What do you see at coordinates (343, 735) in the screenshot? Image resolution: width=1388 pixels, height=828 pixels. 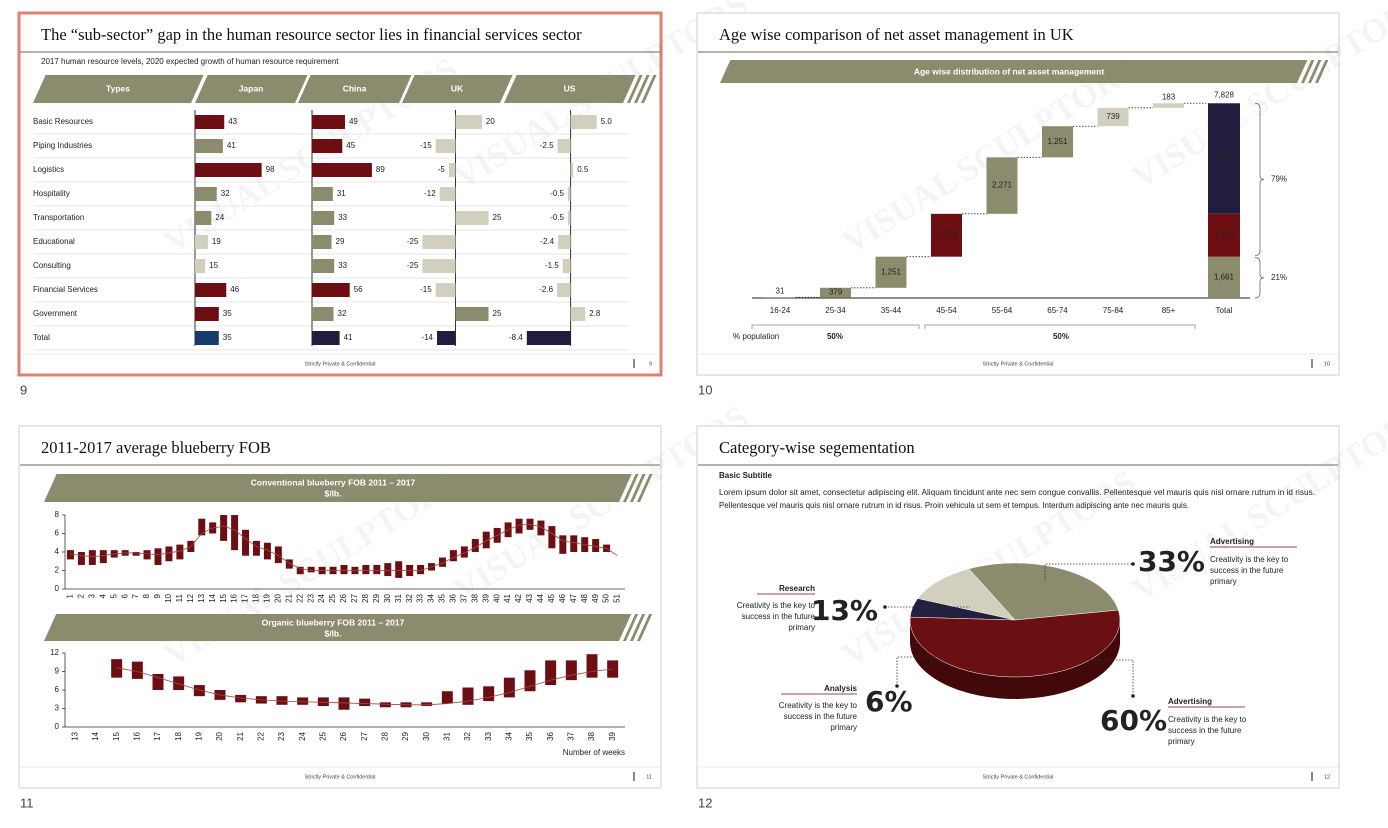 I see `x-tick-label: 26` at bounding box center [343, 735].